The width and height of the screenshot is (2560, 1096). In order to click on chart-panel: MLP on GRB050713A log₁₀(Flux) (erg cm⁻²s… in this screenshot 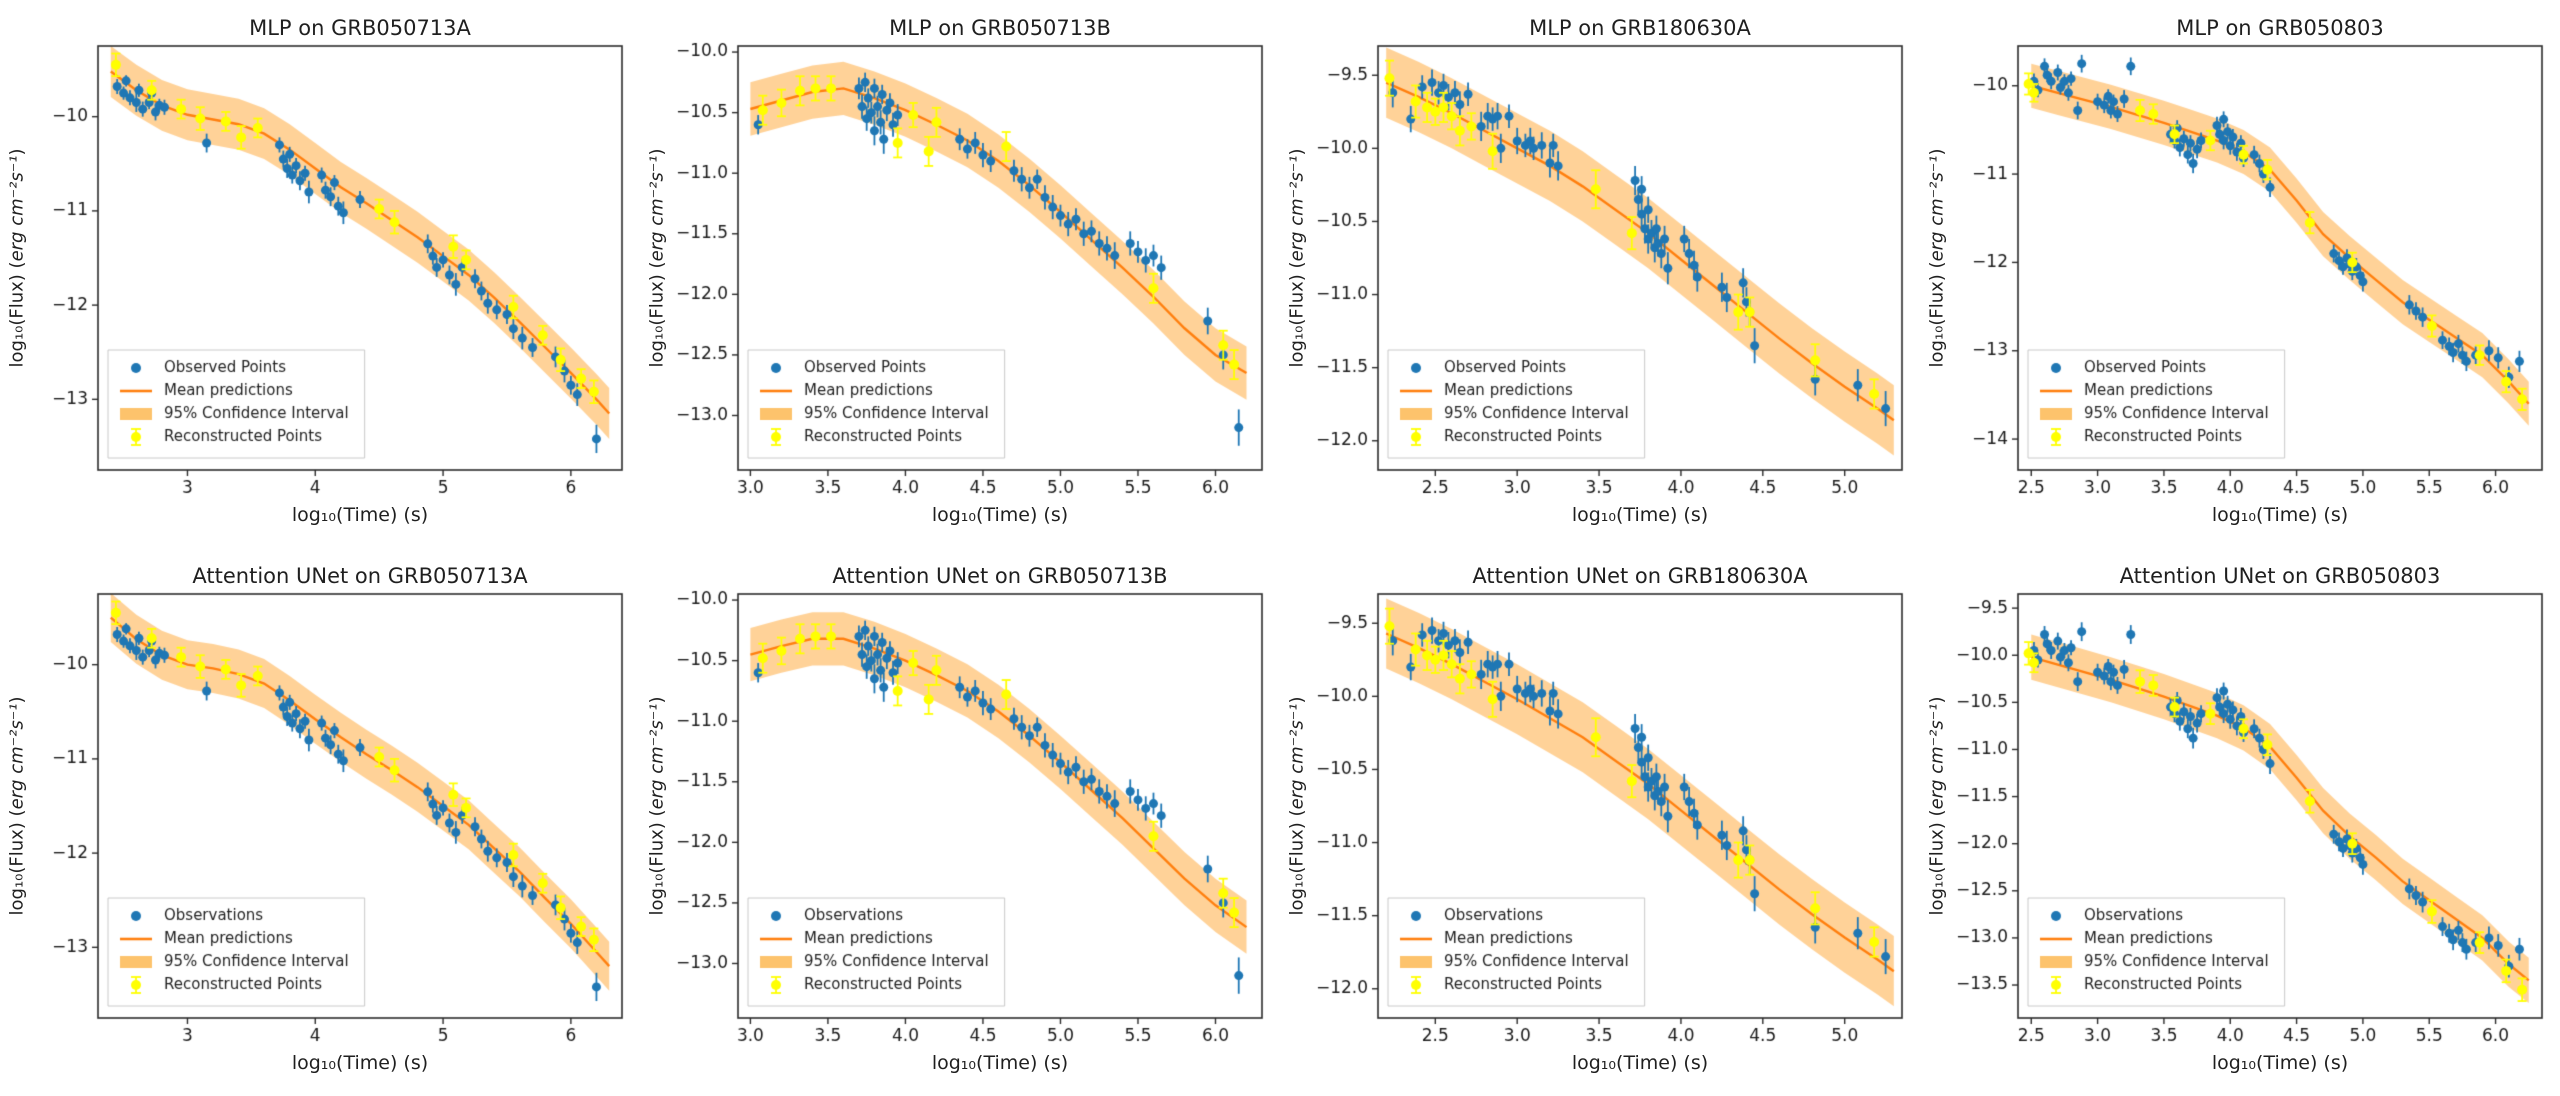, I will do `click(320, 274)`.